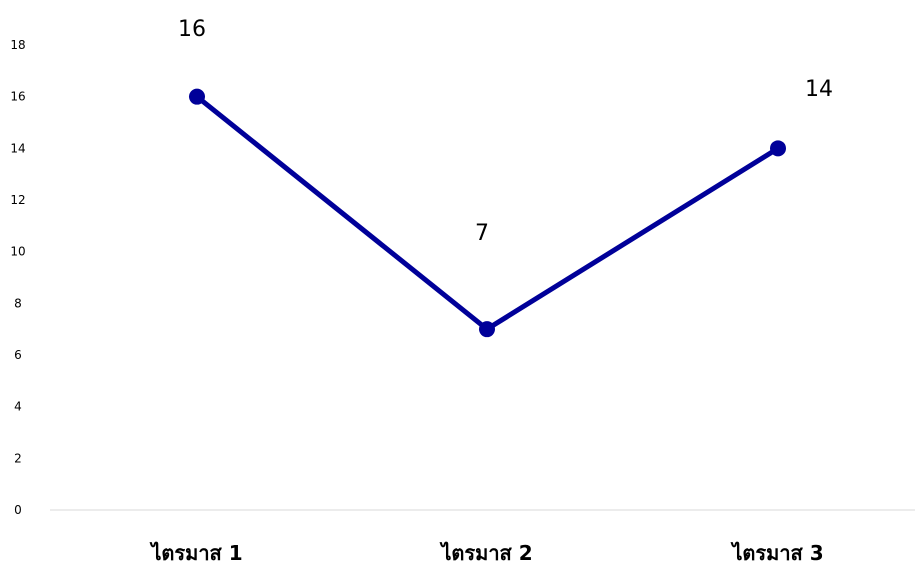  I want to click on y-tick-label: 10, so click(17, 252).